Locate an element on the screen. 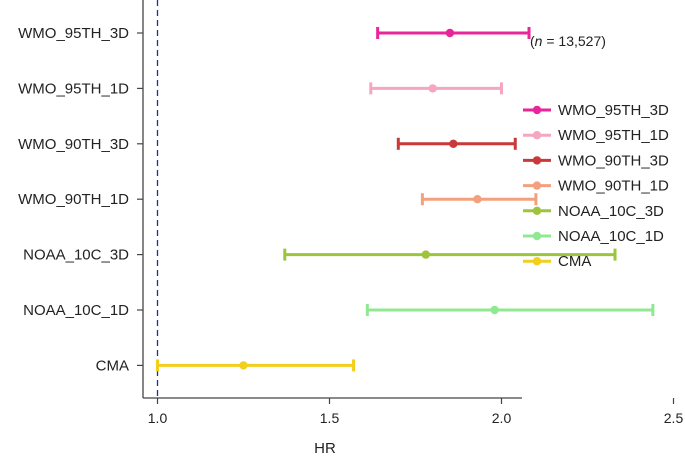  legend-item: NOAA_10C_1D is located at coordinates (593, 236).